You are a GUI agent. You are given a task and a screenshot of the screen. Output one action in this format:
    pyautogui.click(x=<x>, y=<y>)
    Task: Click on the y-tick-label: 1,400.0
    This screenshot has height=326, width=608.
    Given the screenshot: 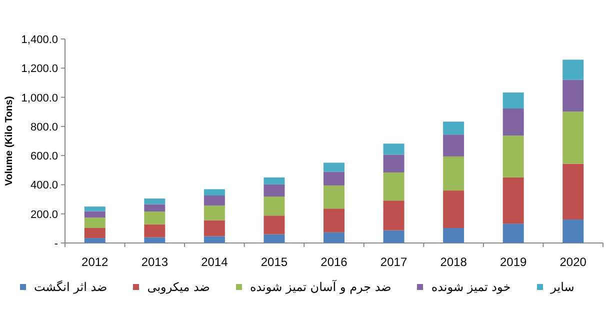 What is the action you would take?
    pyautogui.click(x=39, y=40)
    